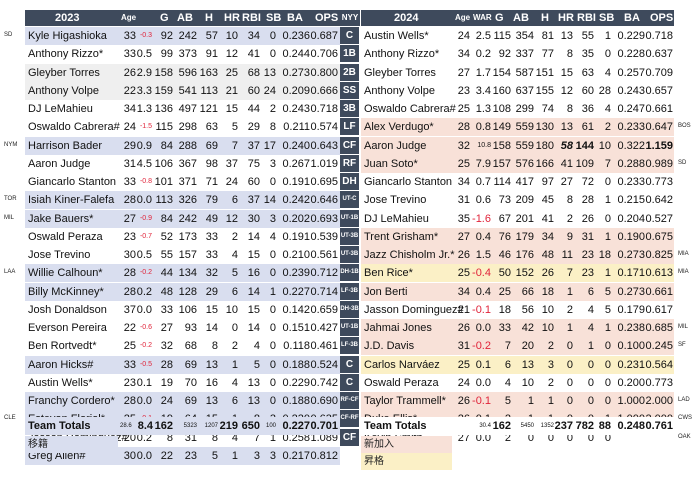 The width and height of the screenshot is (700, 477). Describe the element at coordinates (211, 309) in the screenshot. I see `cell-h: 15` at that location.